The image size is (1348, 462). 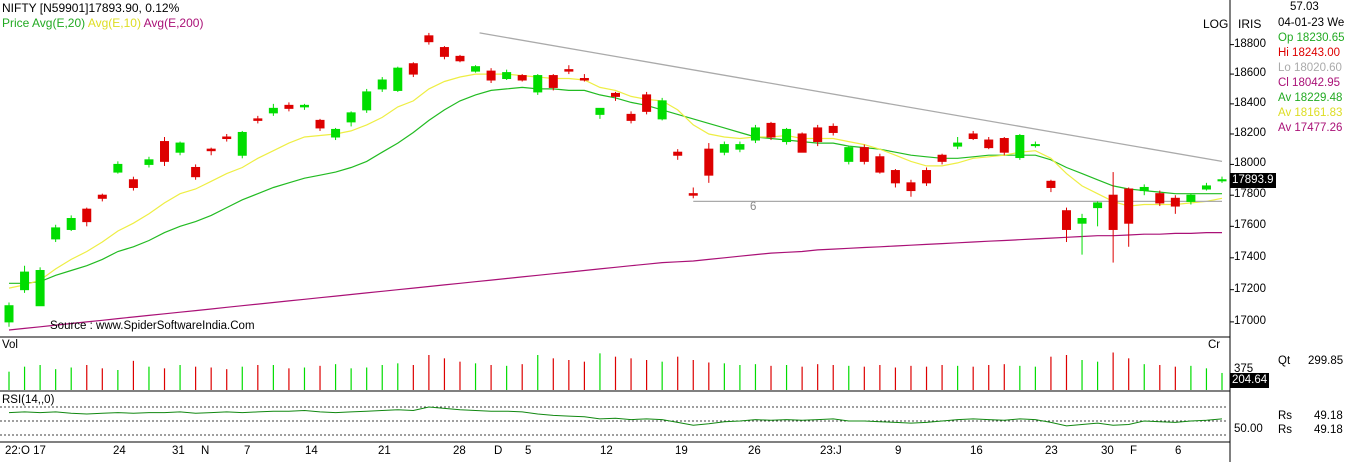 What do you see at coordinates (754, 451) in the screenshot?
I see `x-tick-label: 26` at bounding box center [754, 451].